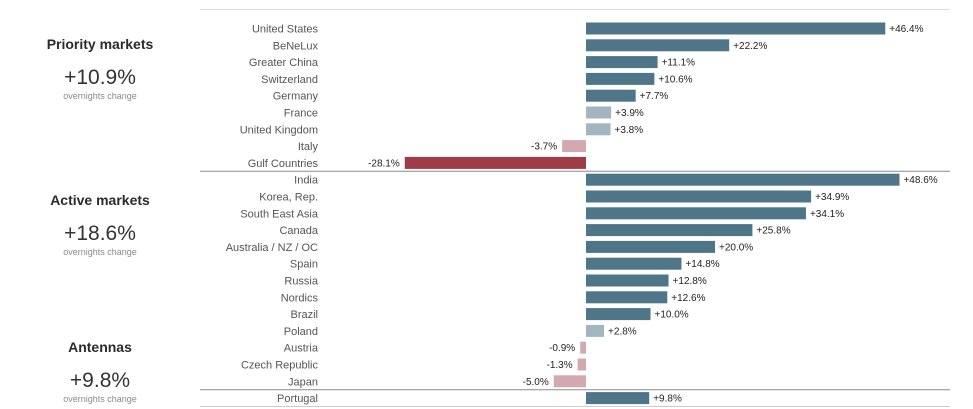 The width and height of the screenshot is (973, 409). I want to click on data-label: +25.8%, so click(773, 231).